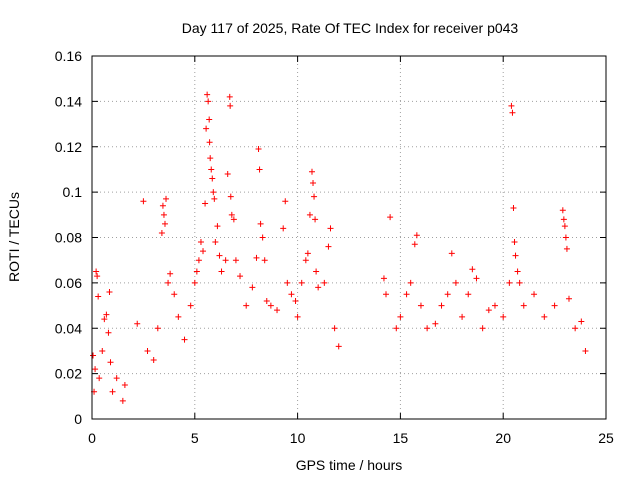 The image size is (640, 480). Describe the element at coordinates (606, 438) in the screenshot. I see `x-tick-label: 25` at that location.